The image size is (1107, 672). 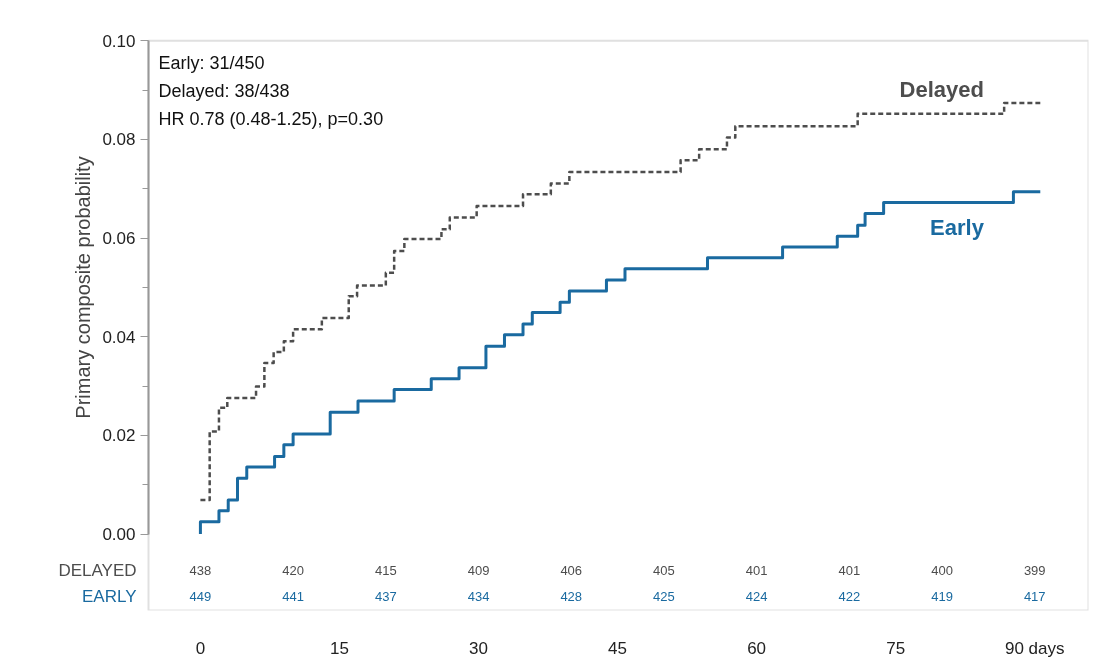 I want to click on annotation: 415, so click(x=385, y=570).